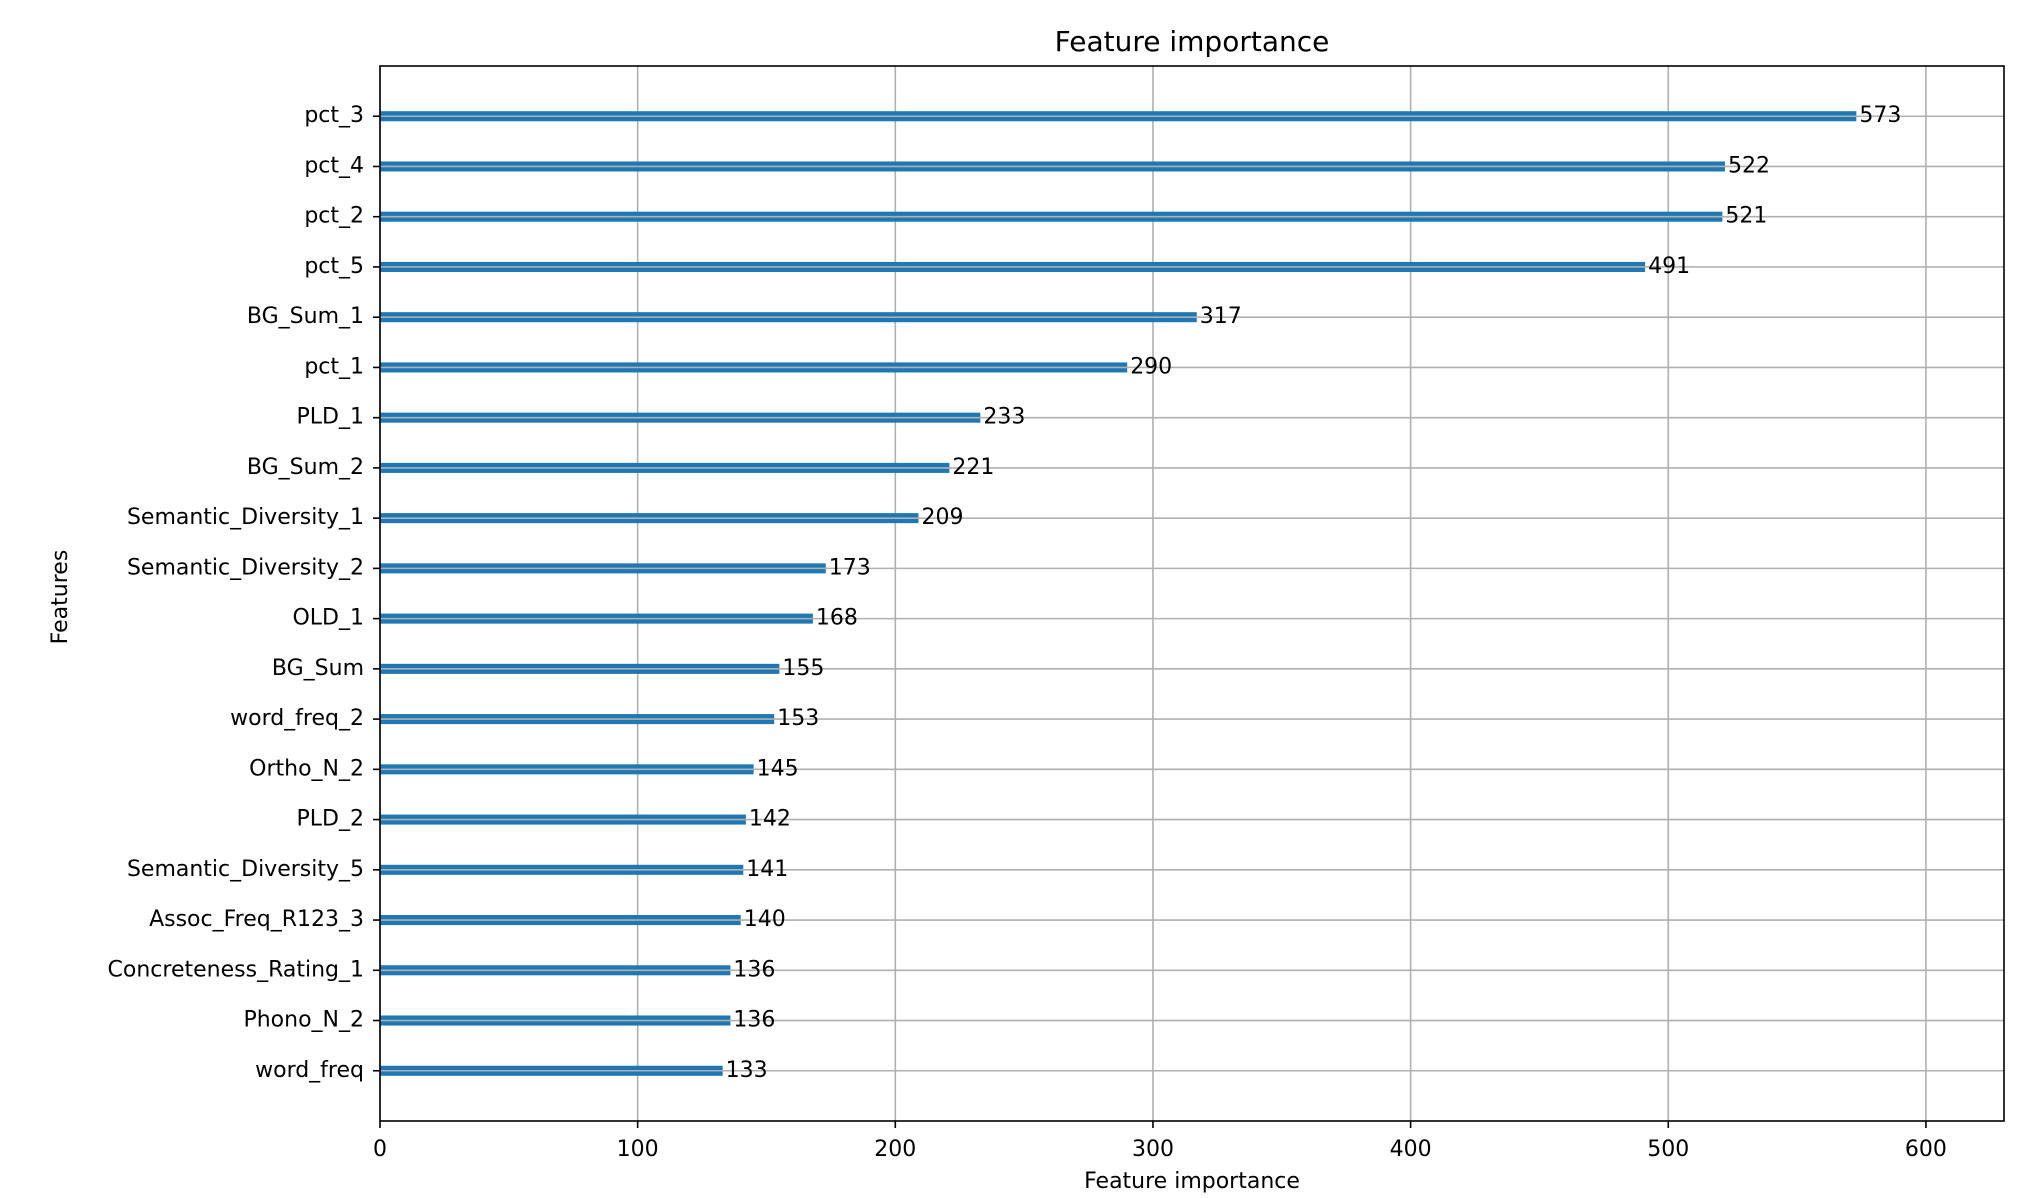  What do you see at coordinates (297, 718) in the screenshot?
I see `y-tick-label: word_freq_2` at bounding box center [297, 718].